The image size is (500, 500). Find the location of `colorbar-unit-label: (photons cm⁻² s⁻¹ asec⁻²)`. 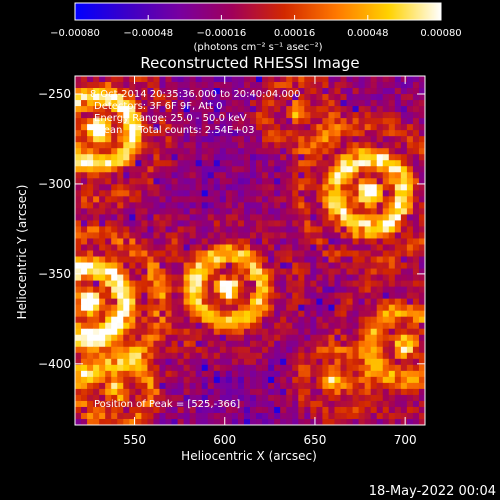

colorbar-unit-label: (photons cm⁻² s⁻¹ asec⁻²) is located at coordinates (257, 47).